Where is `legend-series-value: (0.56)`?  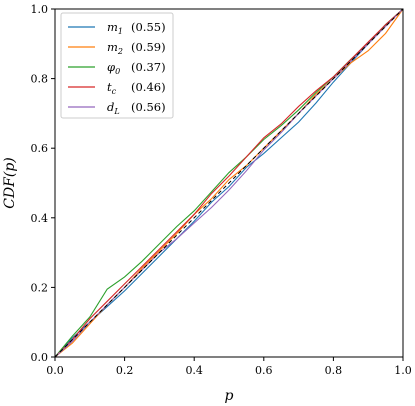
legend-series-value: (0.56) is located at coordinates (148, 107).